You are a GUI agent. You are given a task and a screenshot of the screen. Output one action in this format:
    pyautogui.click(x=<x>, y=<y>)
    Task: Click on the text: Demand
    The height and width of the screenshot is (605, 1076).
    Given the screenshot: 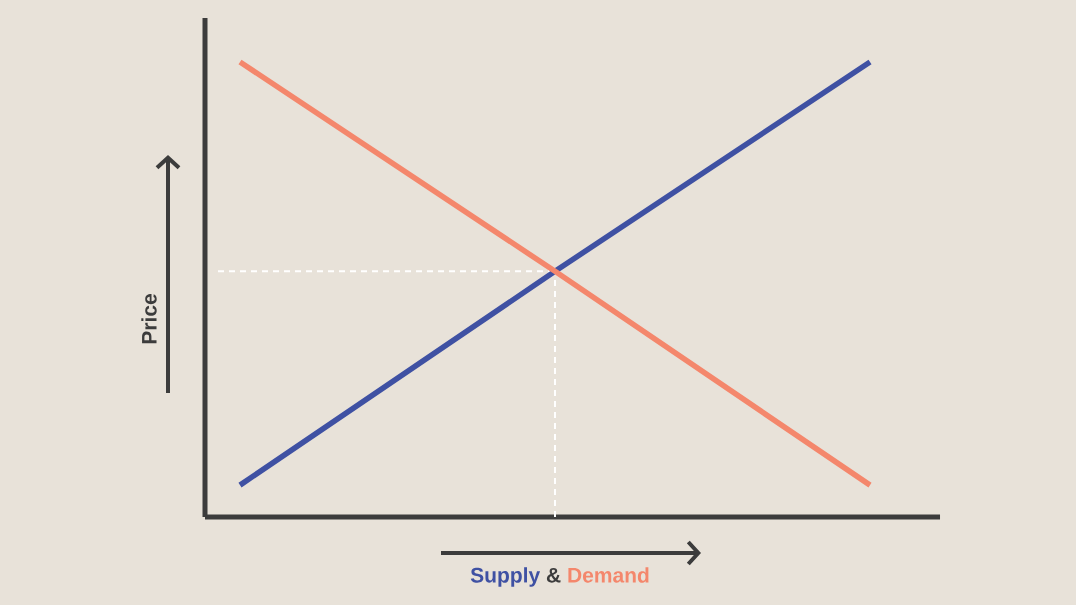 What is the action you would take?
    pyautogui.click(x=608, y=575)
    